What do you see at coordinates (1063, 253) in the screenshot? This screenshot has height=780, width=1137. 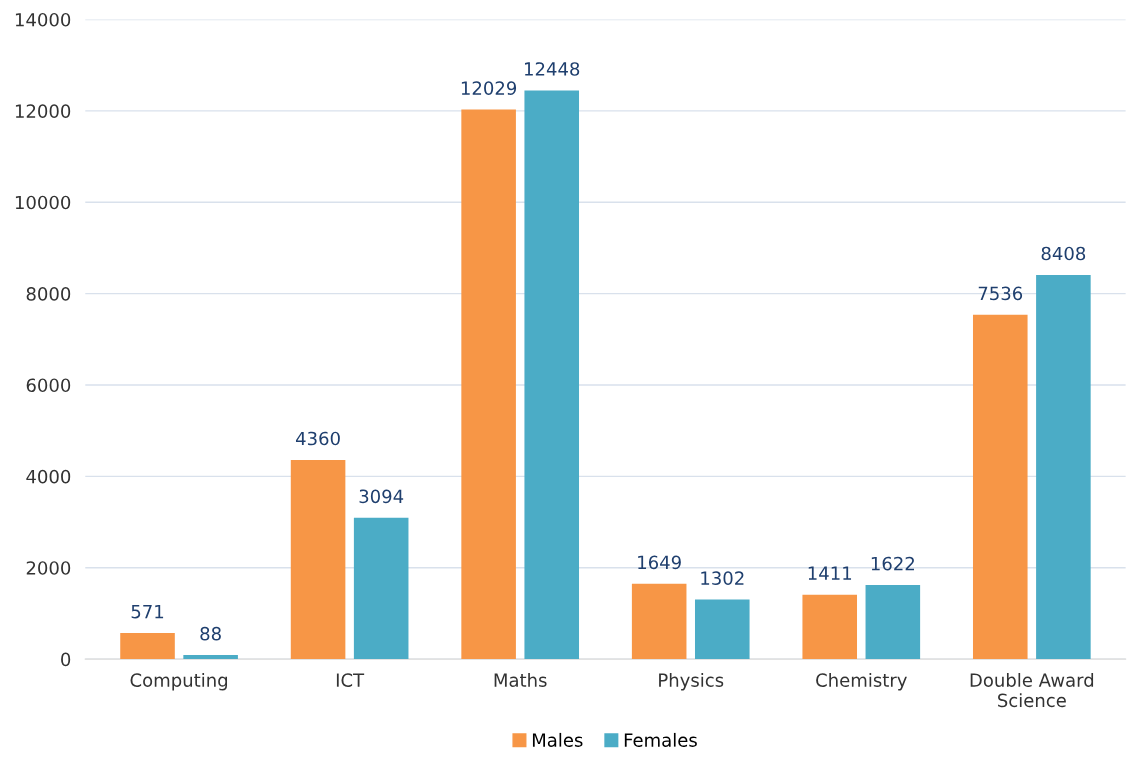 I see `data-label: 8408` at bounding box center [1063, 253].